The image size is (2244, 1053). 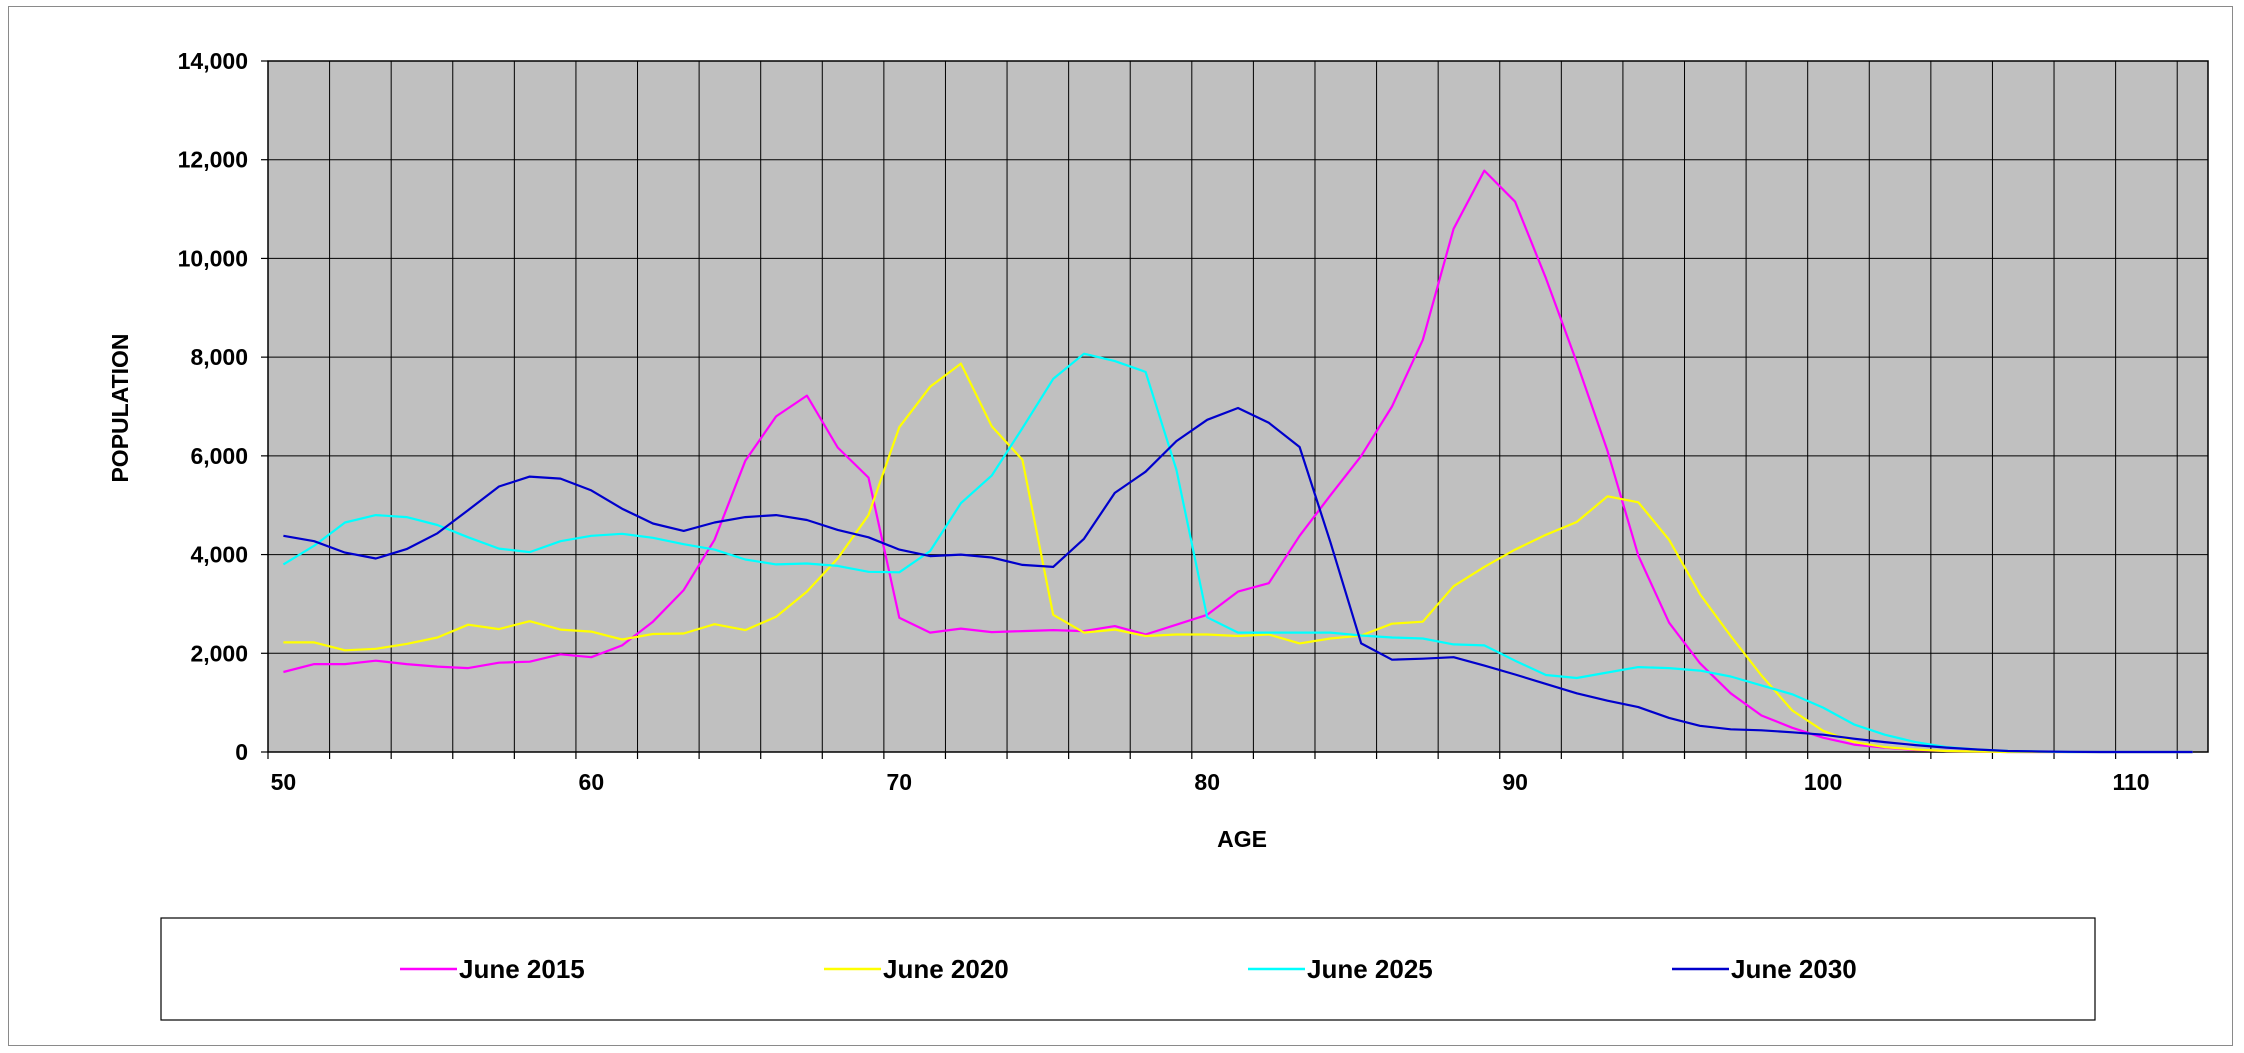 I want to click on legend-label: June 2030, so click(x=1794, y=969).